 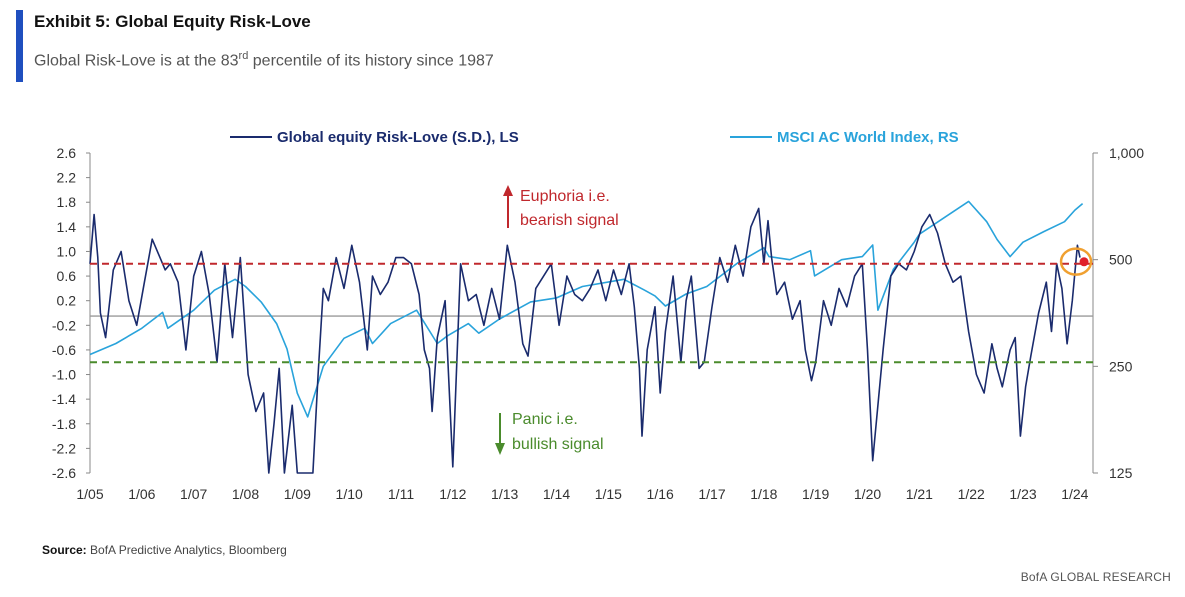 What do you see at coordinates (608, 494) in the screenshot?
I see `x-tick-label: 1/15` at bounding box center [608, 494].